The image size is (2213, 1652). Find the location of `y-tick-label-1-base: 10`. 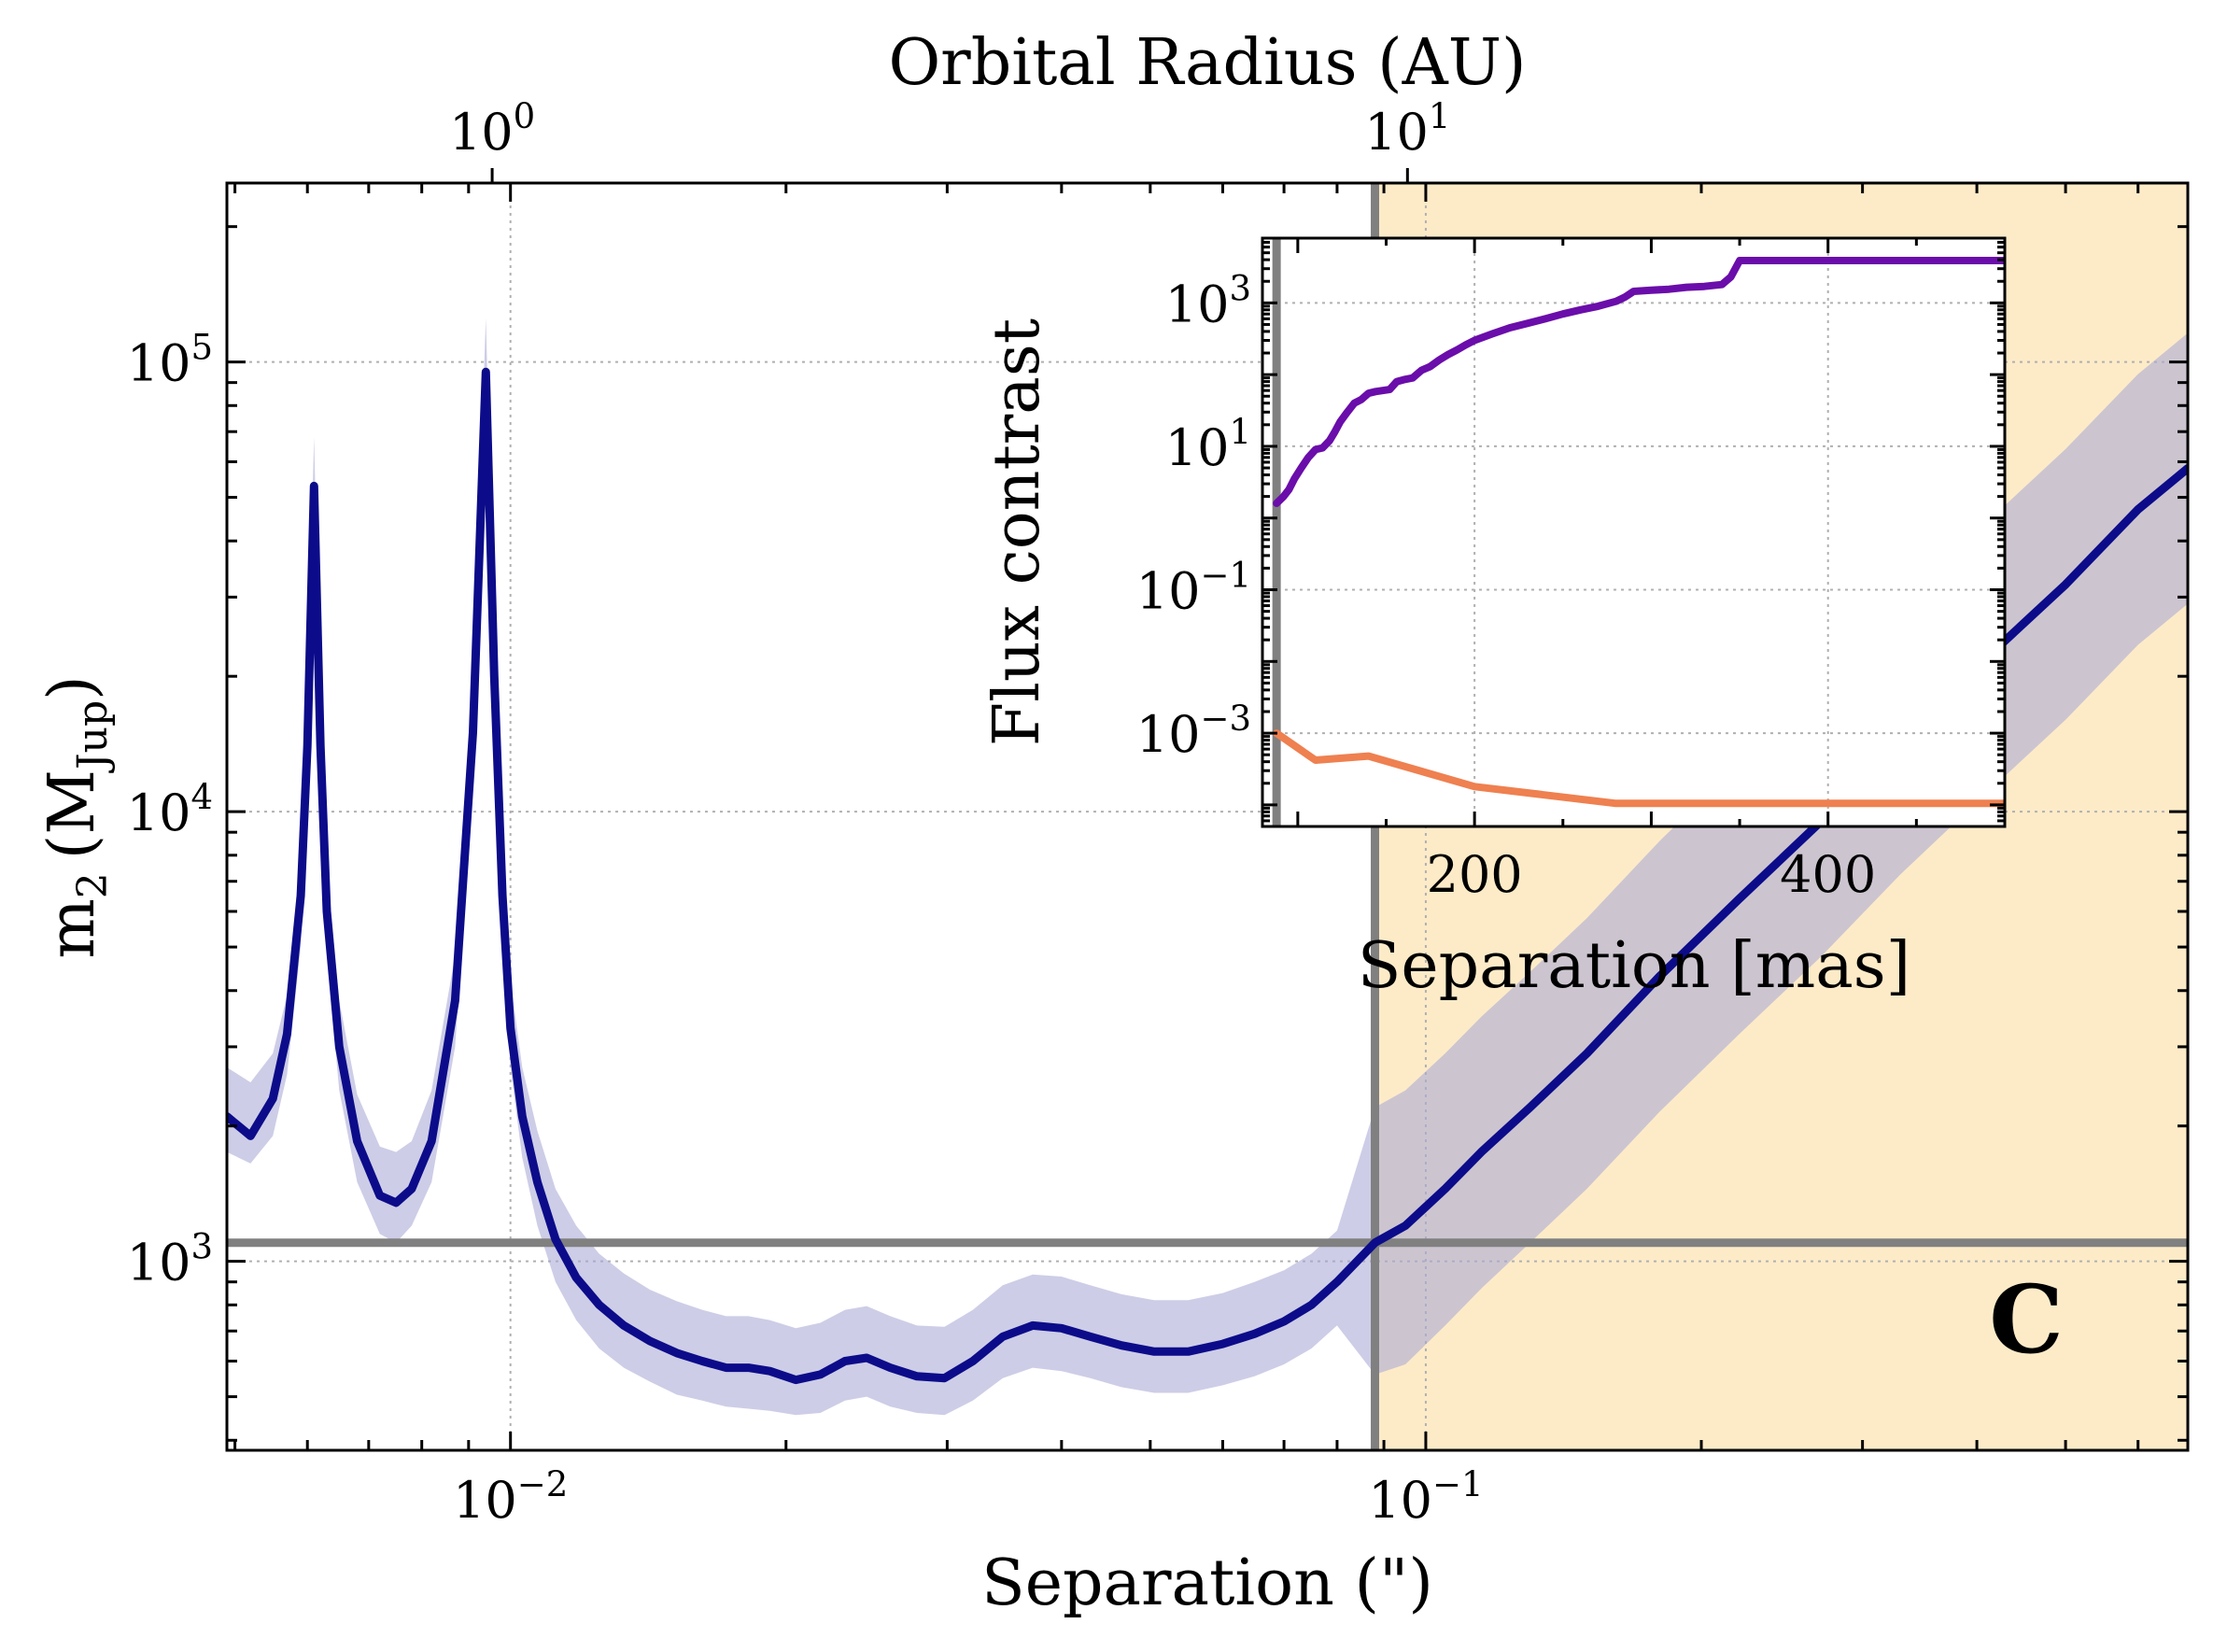

y-tick-label-1-base: 10 is located at coordinates (159, 813).